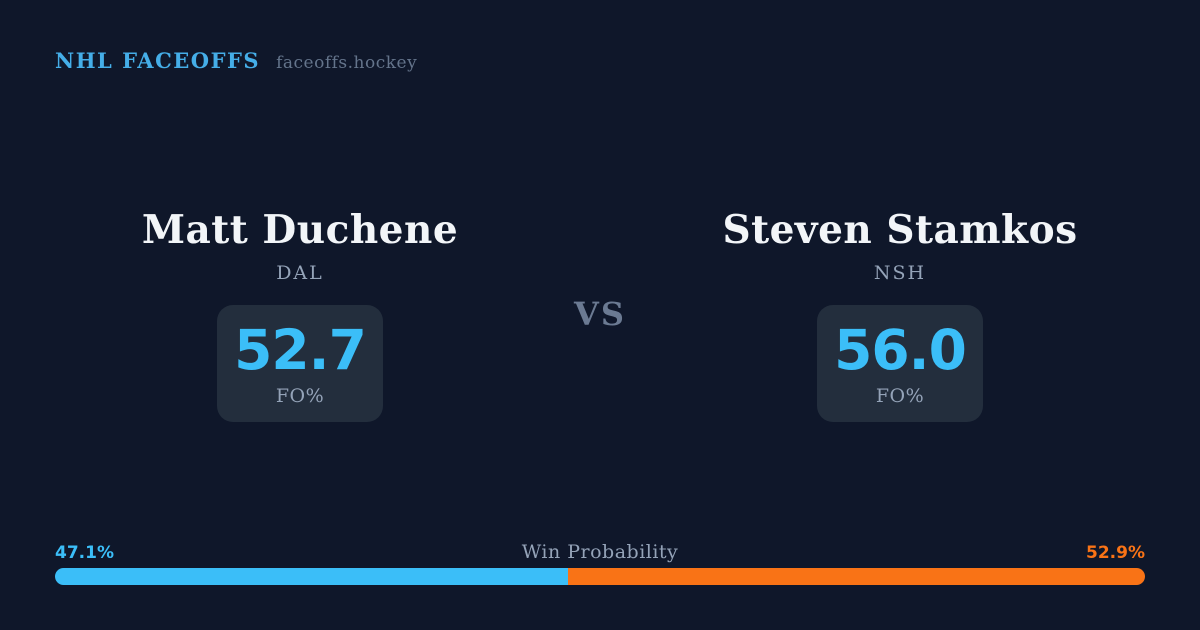  I want to click on header: NHL FACEOFFS faceoffs.hockey, so click(236, 60).